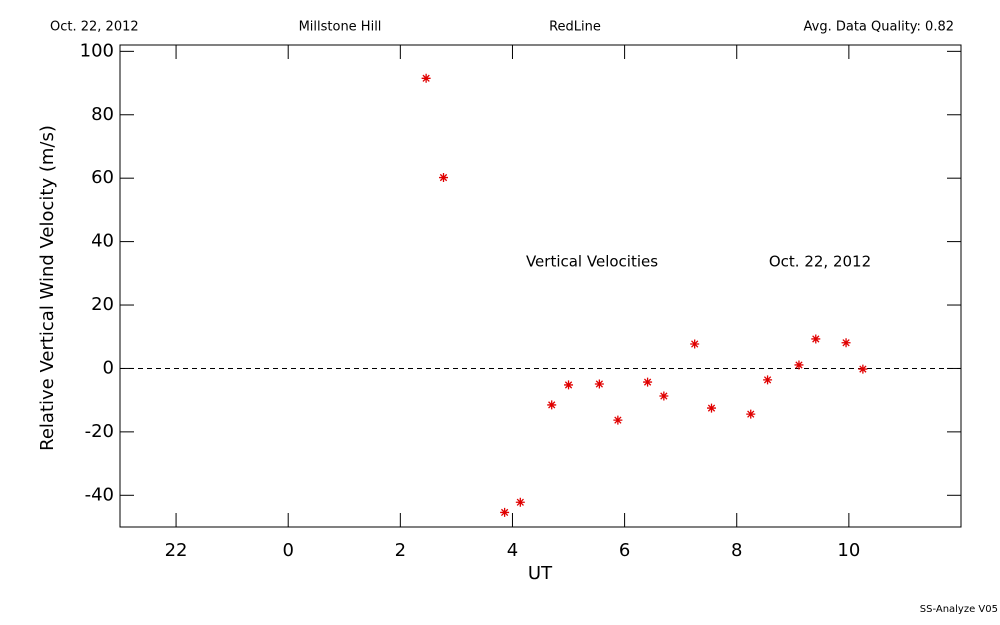 The image size is (1000, 625). What do you see at coordinates (959, 609) in the screenshot?
I see `footer: SS-Analyze V05` at bounding box center [959, 609].